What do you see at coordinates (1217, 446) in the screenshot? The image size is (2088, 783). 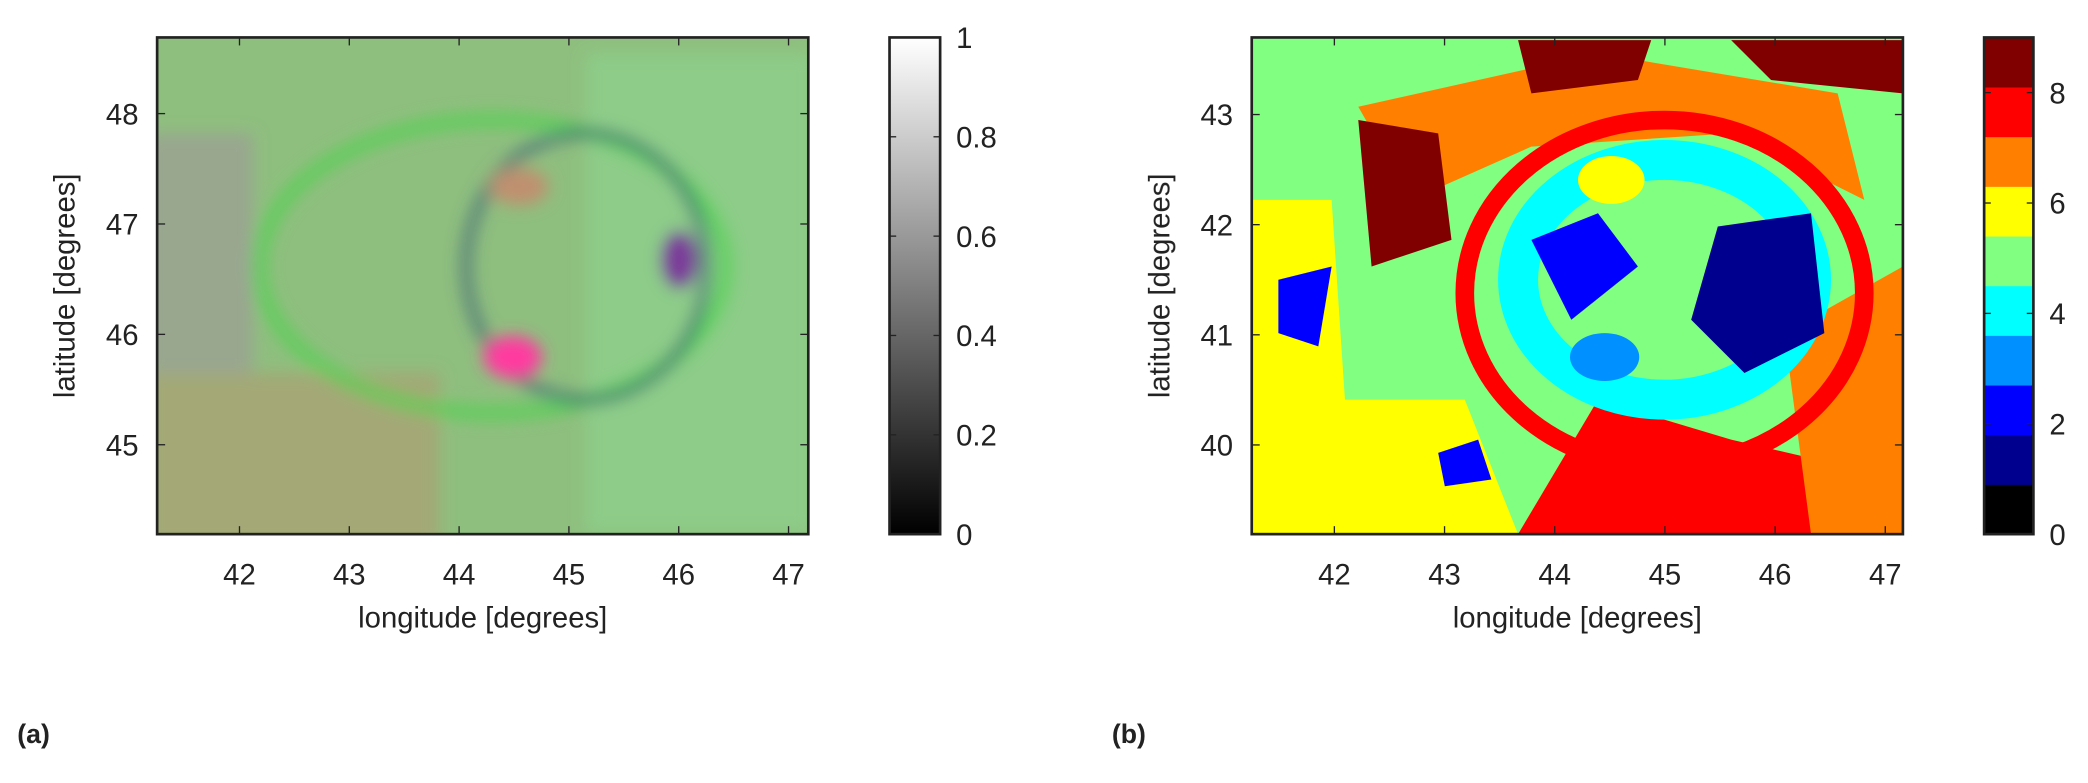 I see `y-tick-label: 40` at bounding box center [1217, 446].